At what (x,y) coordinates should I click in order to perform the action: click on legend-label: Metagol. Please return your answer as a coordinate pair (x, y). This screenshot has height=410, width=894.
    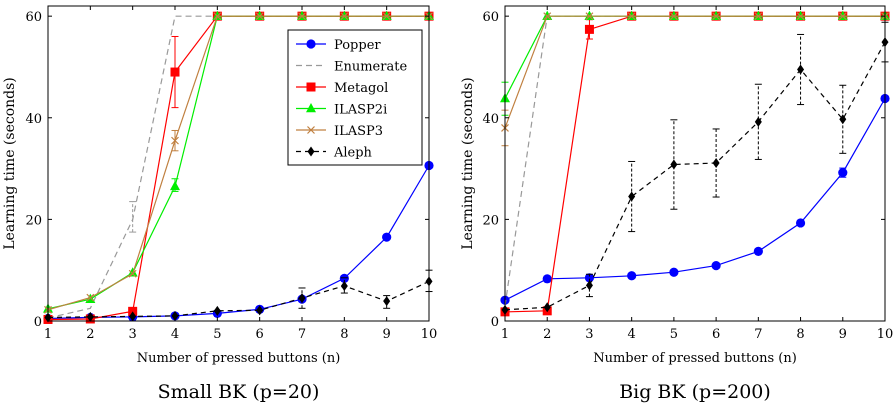
    Looking at the image, I should click on (361, 88).